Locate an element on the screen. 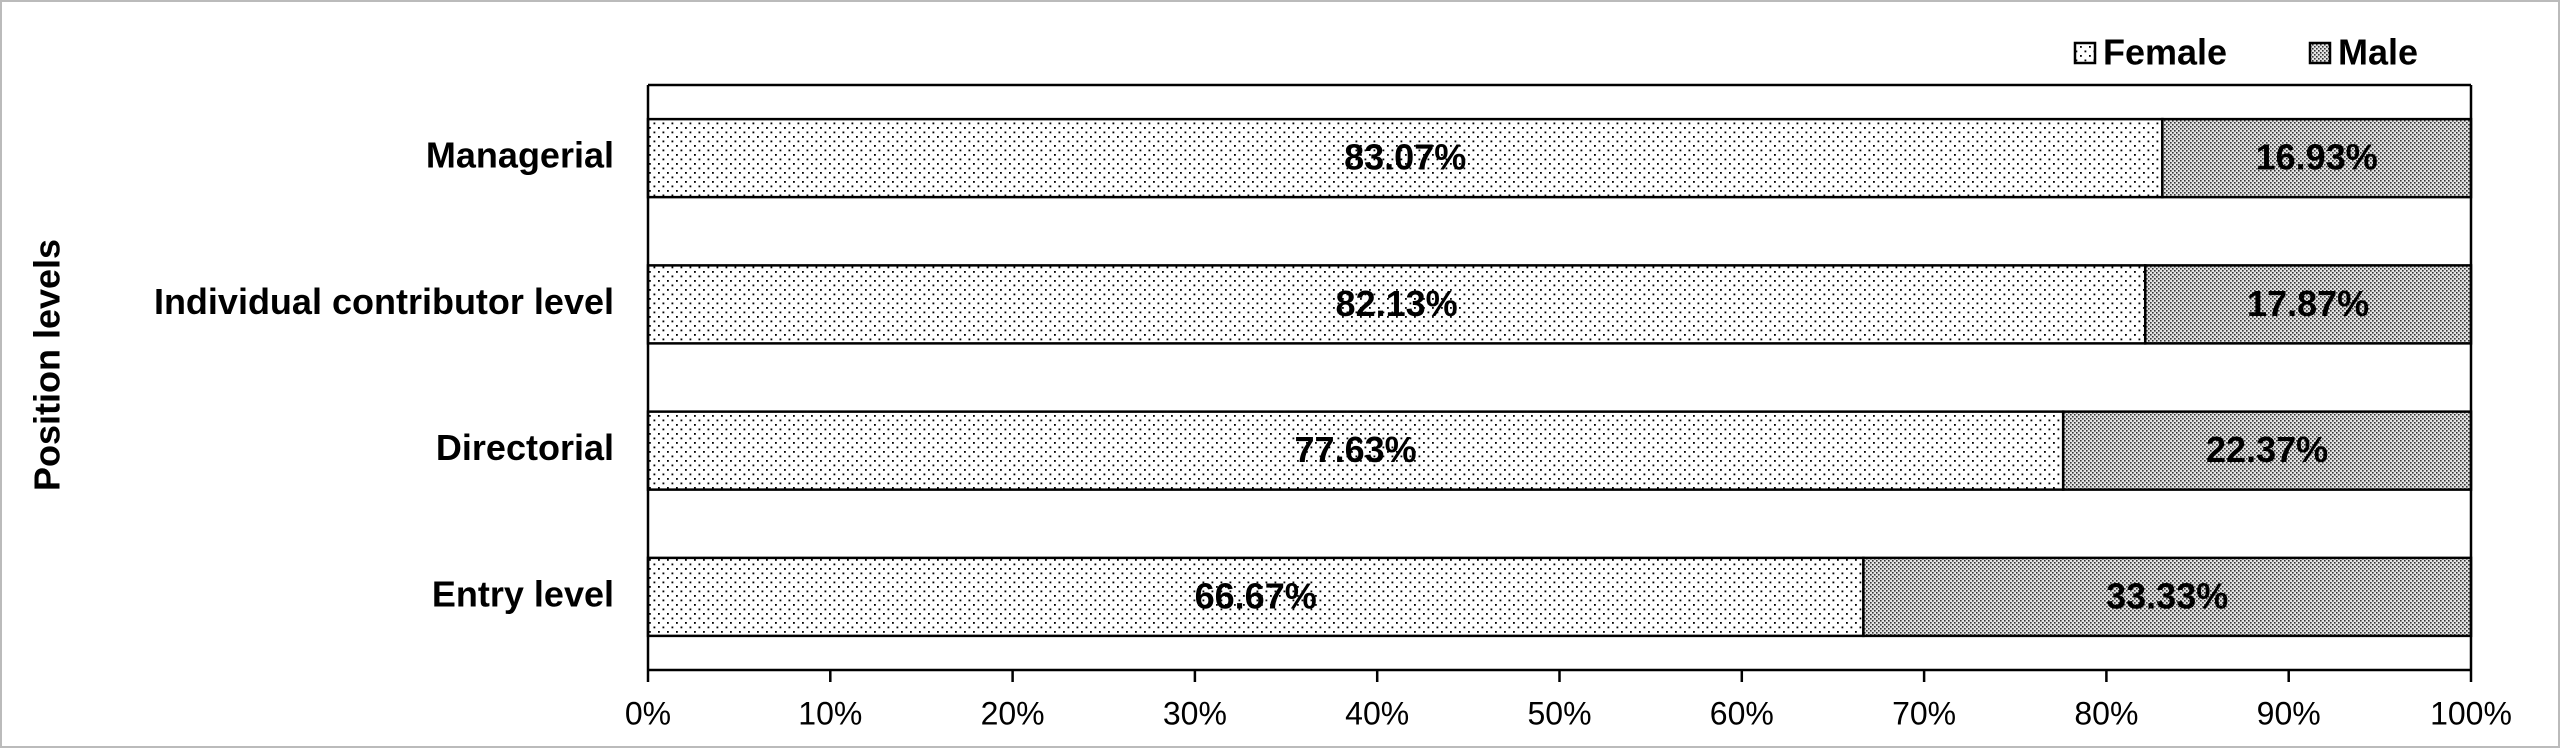 This screenshot has height=748, width=2560. x-tick-label: 50% is located at coordinates (1559, 713).